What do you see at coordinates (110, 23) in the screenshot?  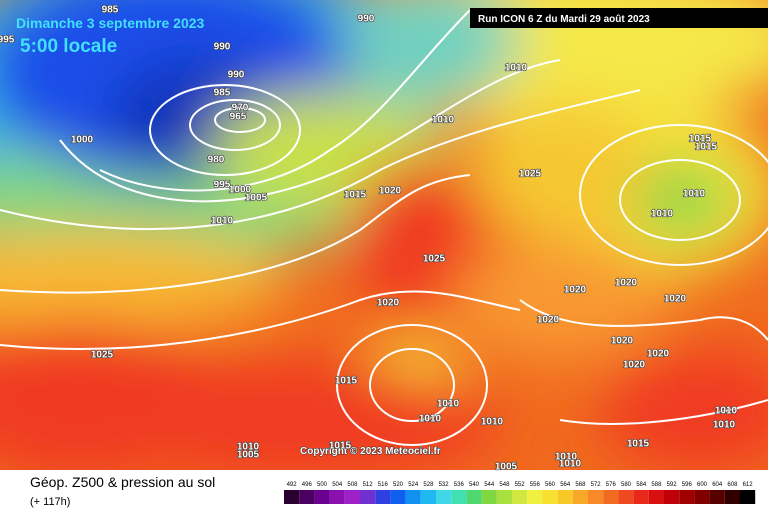 I see `date-label: Dimanche 3 septembre 2023` at bounding box center [110, 23].